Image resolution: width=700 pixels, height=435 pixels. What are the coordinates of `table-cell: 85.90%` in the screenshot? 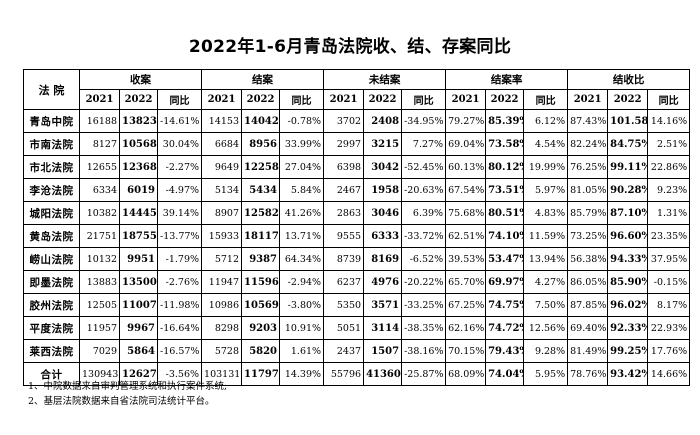 It's located at (628, 282).